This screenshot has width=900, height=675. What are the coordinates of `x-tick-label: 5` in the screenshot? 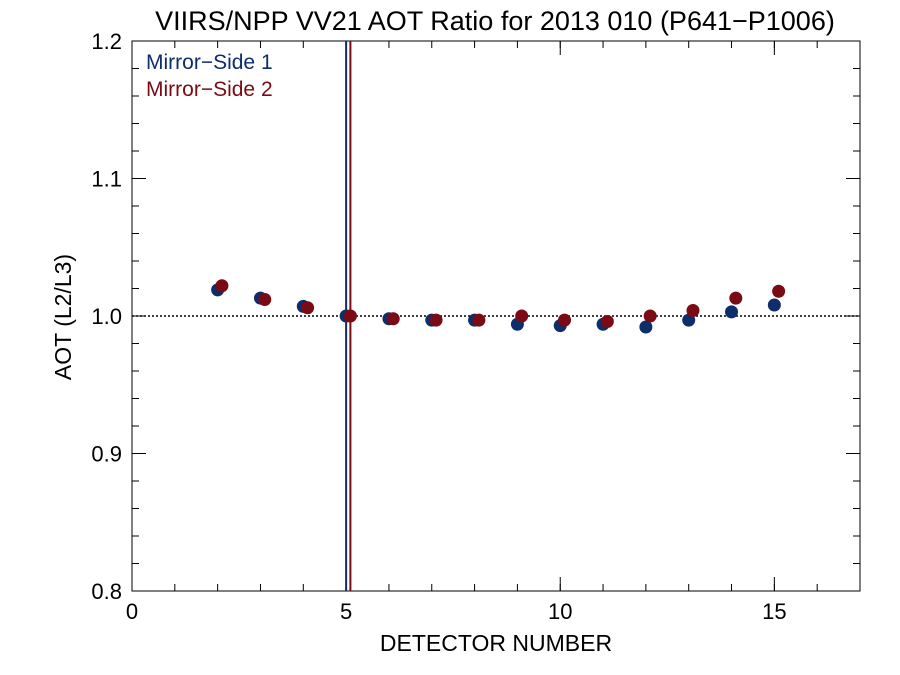 It's located at (346, 611).